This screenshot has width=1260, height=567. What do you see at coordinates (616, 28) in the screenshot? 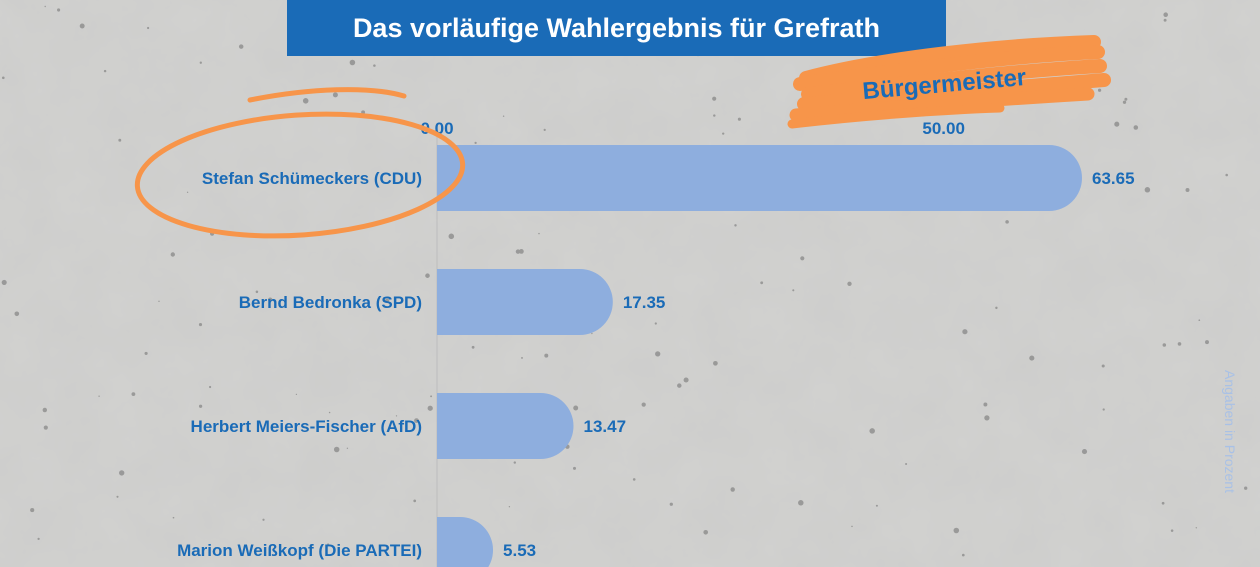
I see `chart-title: Das vorläufige Wahlergebnis für Grefrath` at bounding box center [616, 28].